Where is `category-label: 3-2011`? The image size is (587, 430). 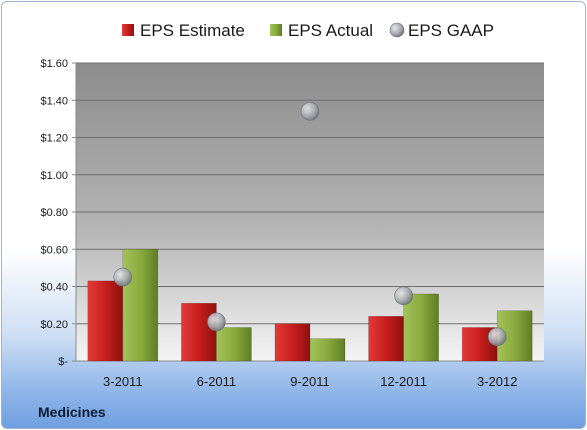 category-label: 3-2011 is located at coordinates (123, 381).